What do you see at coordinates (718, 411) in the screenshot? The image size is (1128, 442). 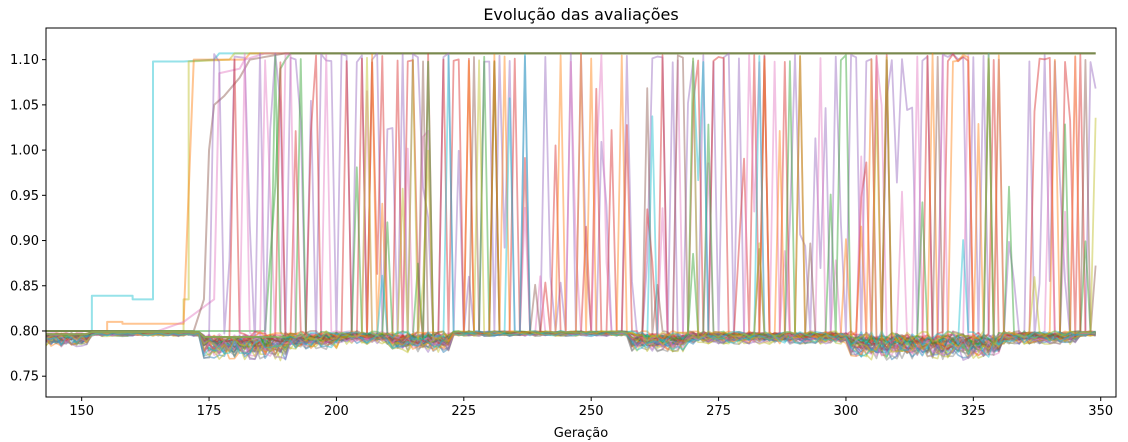 I see `x-tick-label: 275` at bounding box center [718, 411].